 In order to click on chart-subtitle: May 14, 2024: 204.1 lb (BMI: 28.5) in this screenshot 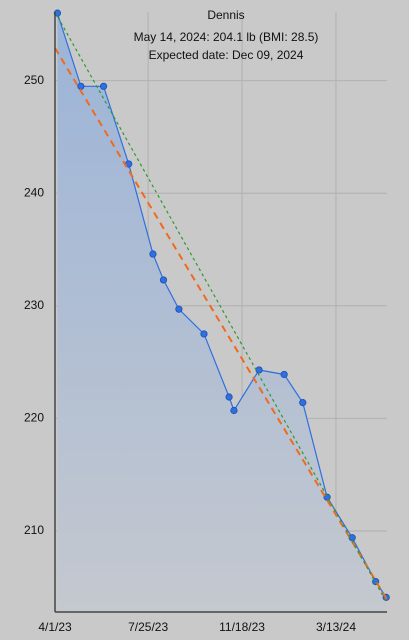, I will do `click(226, 37)`.